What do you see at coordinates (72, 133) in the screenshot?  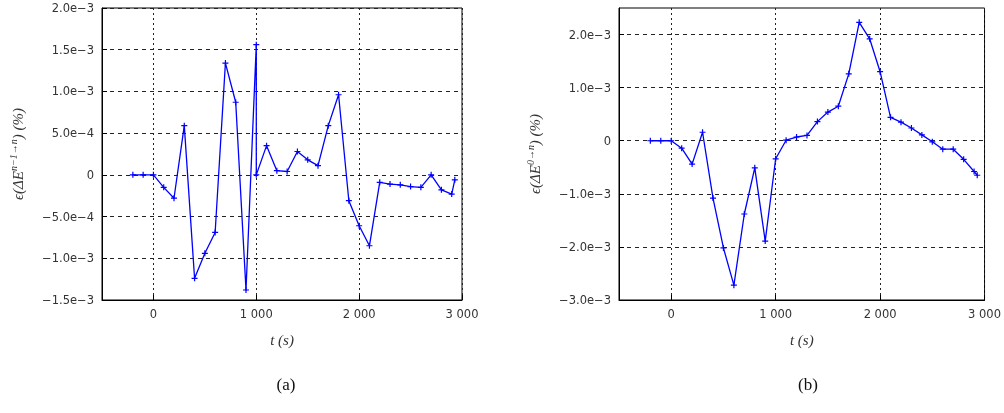 I see `y-tick-label: 5.0e−4` at bounding box center [72, 133].